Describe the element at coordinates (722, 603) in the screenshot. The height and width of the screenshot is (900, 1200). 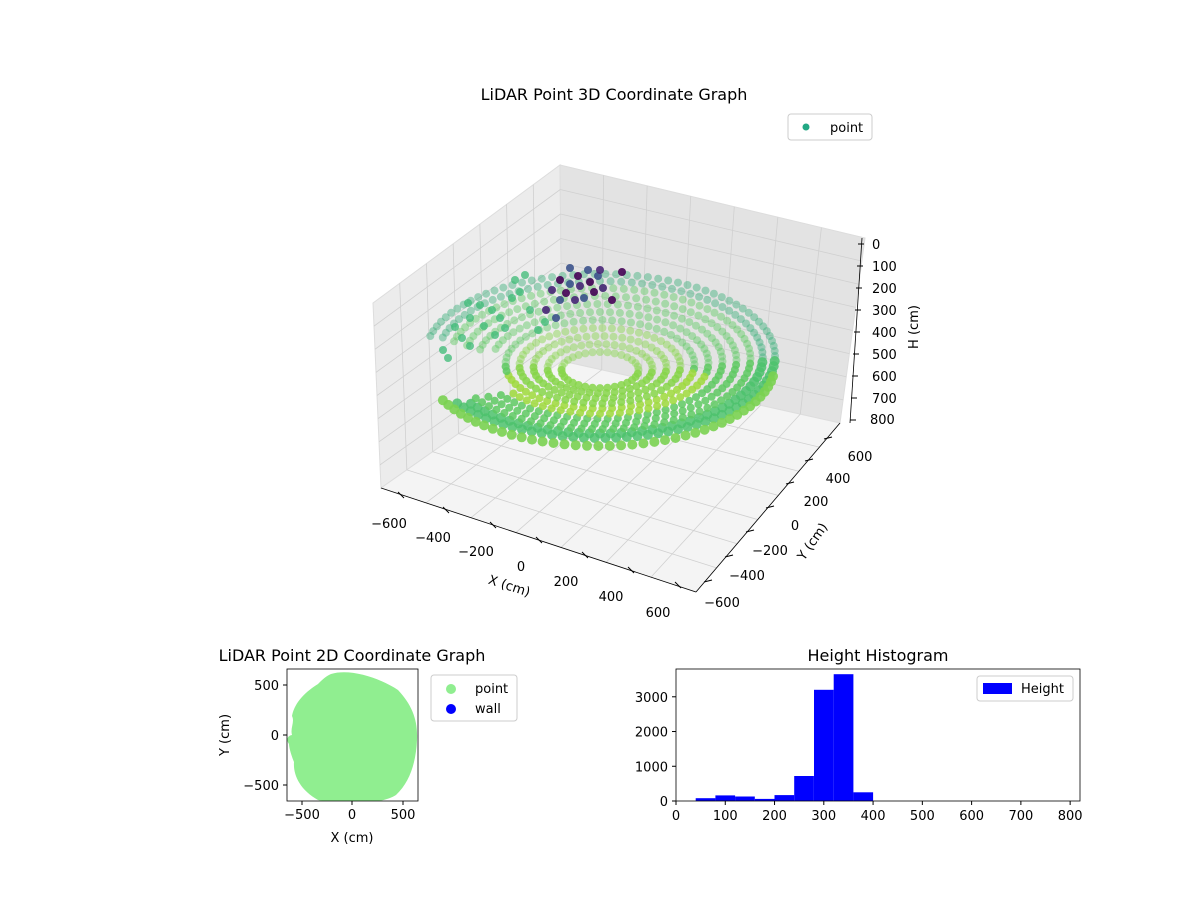
I see `y-tick-label: −600` at that location.